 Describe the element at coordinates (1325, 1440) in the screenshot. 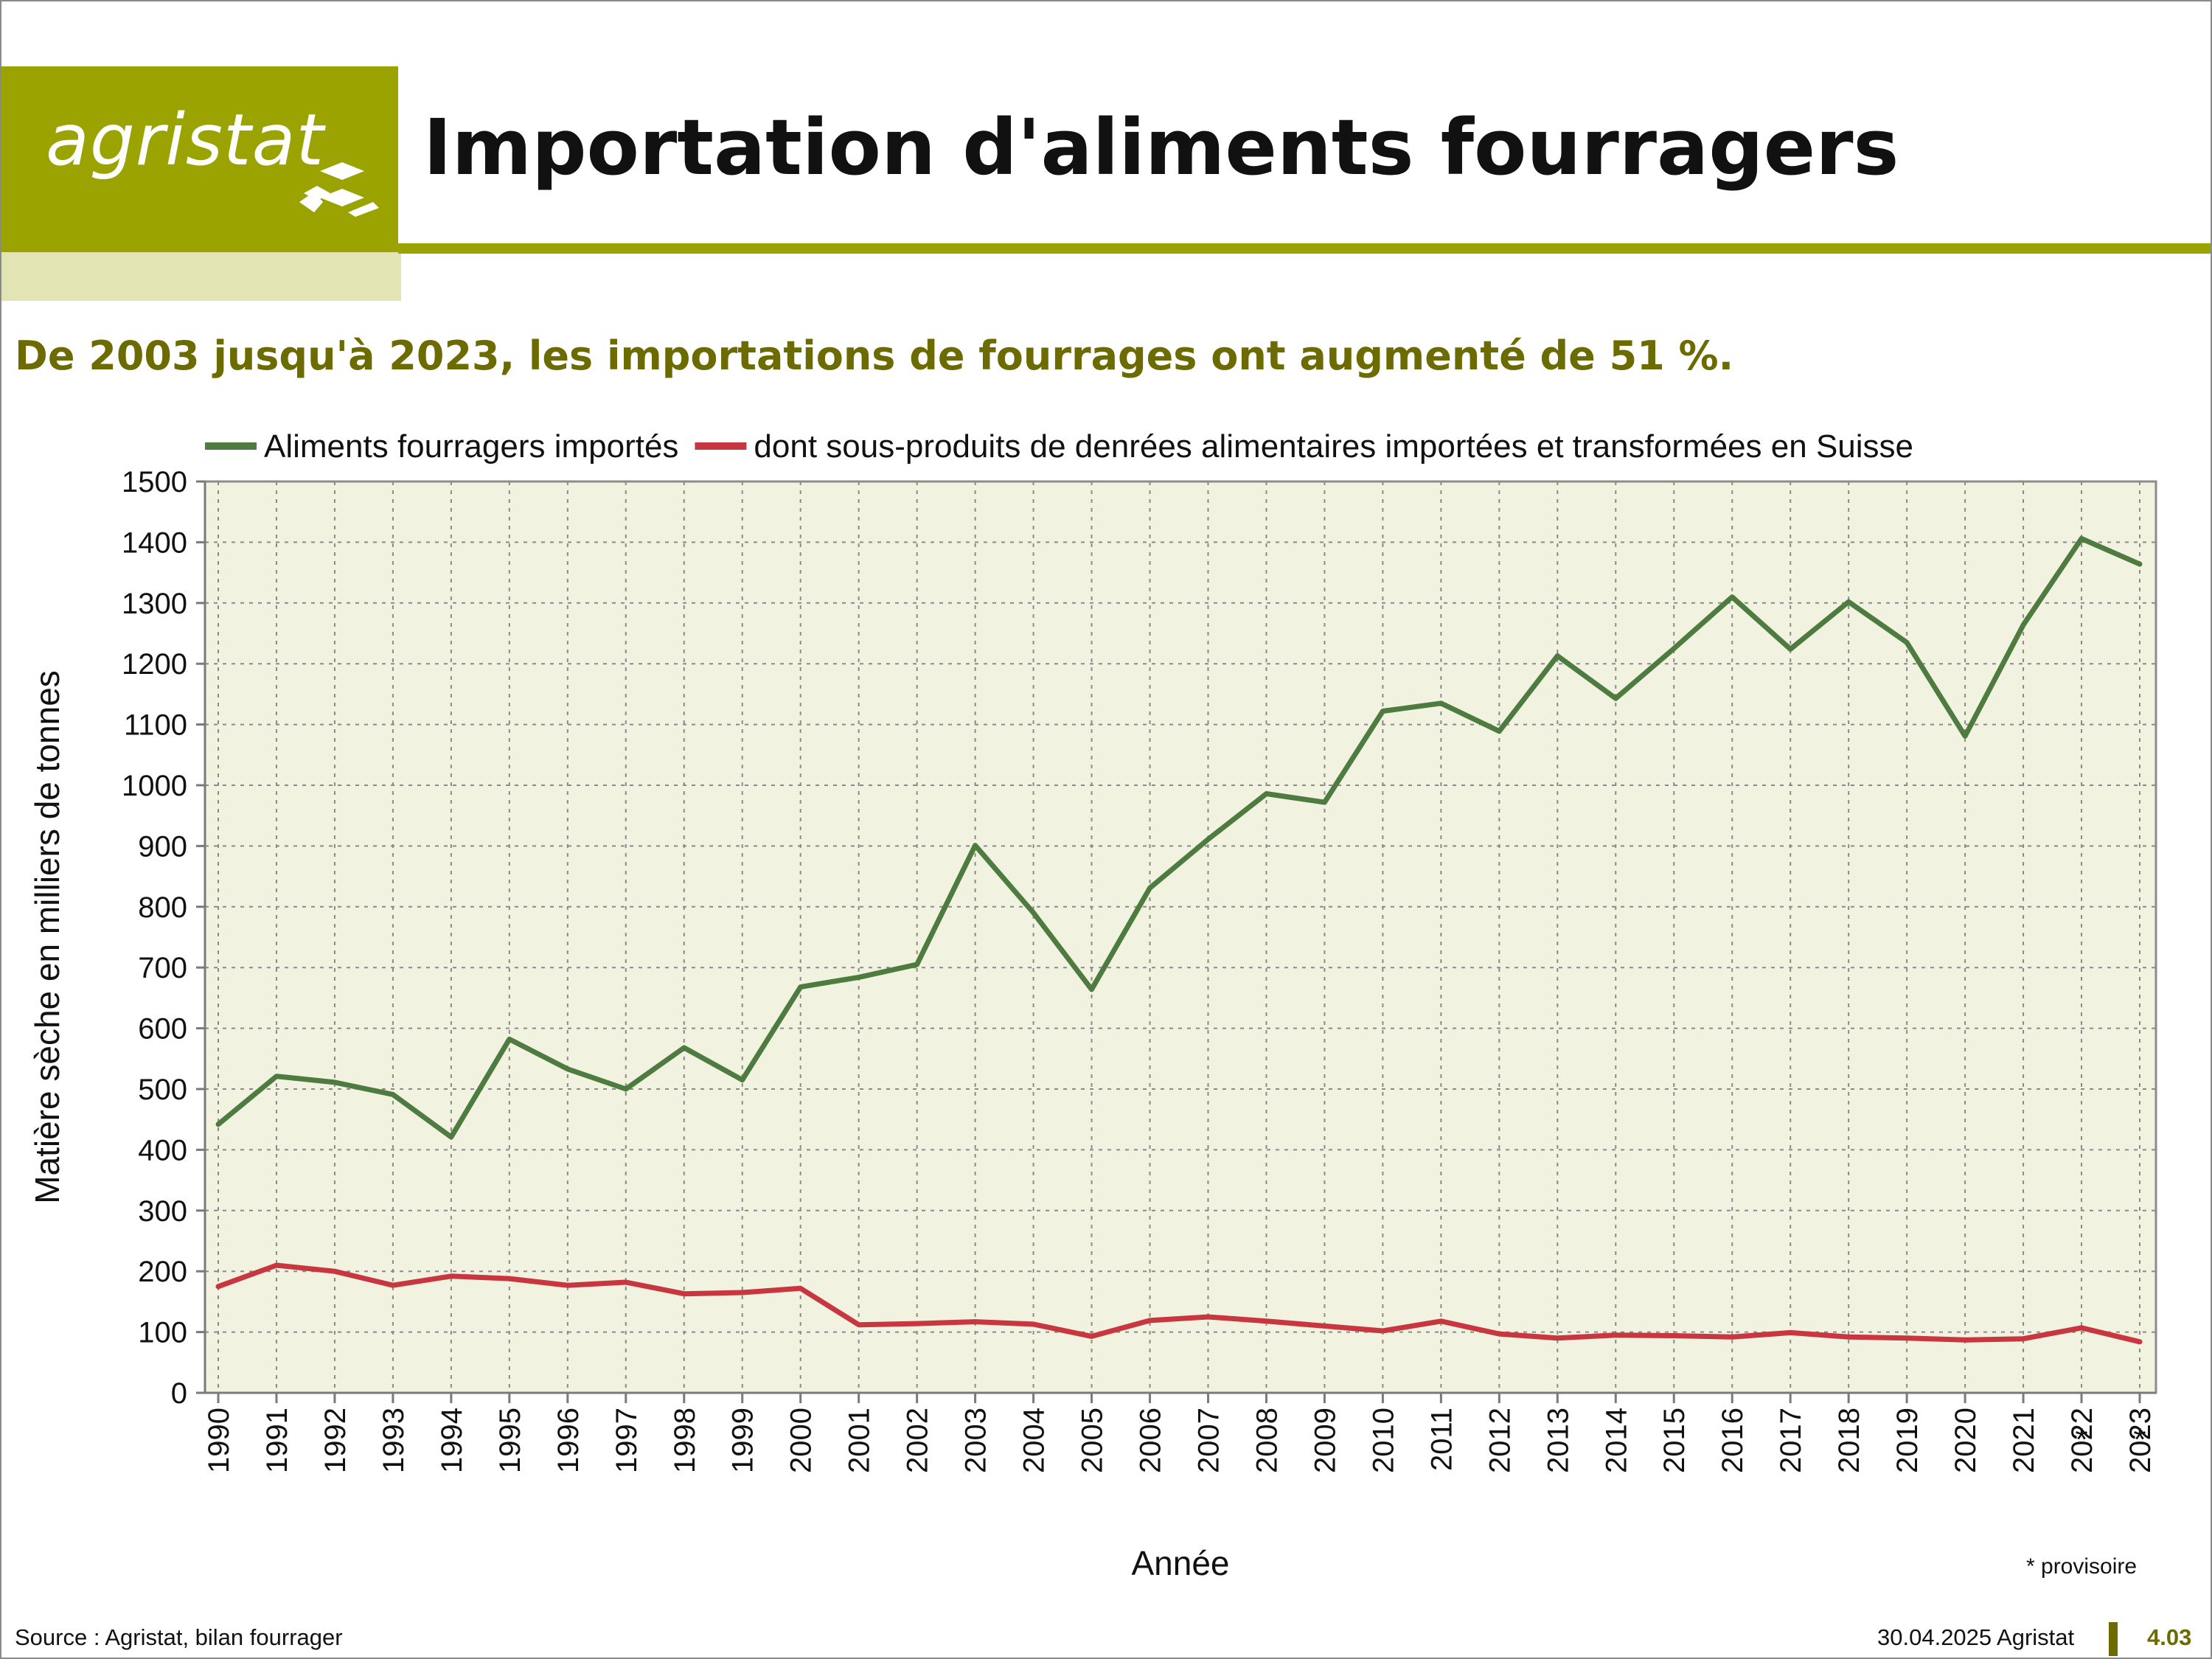

I see `x-tick-label: 2009` at that location.